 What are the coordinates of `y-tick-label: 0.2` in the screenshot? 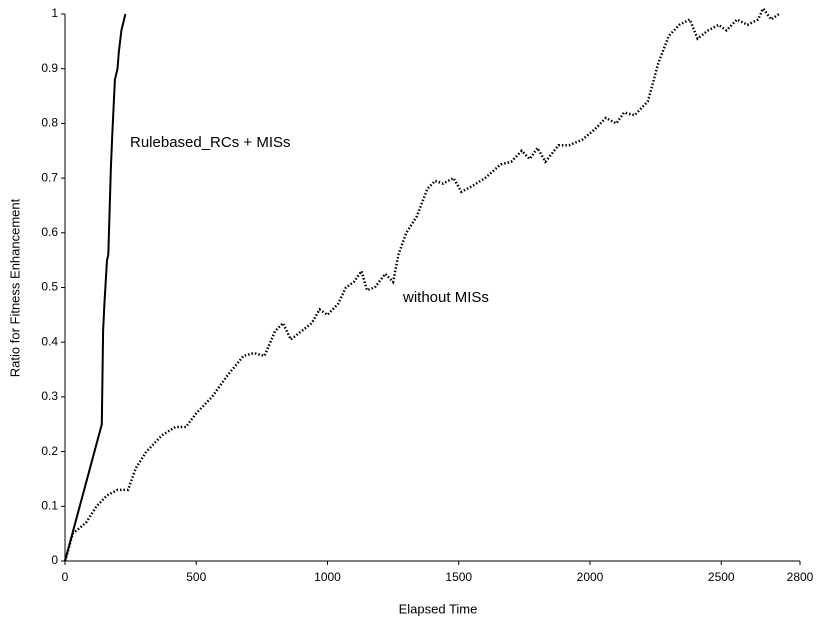 It's located at (49, 451).